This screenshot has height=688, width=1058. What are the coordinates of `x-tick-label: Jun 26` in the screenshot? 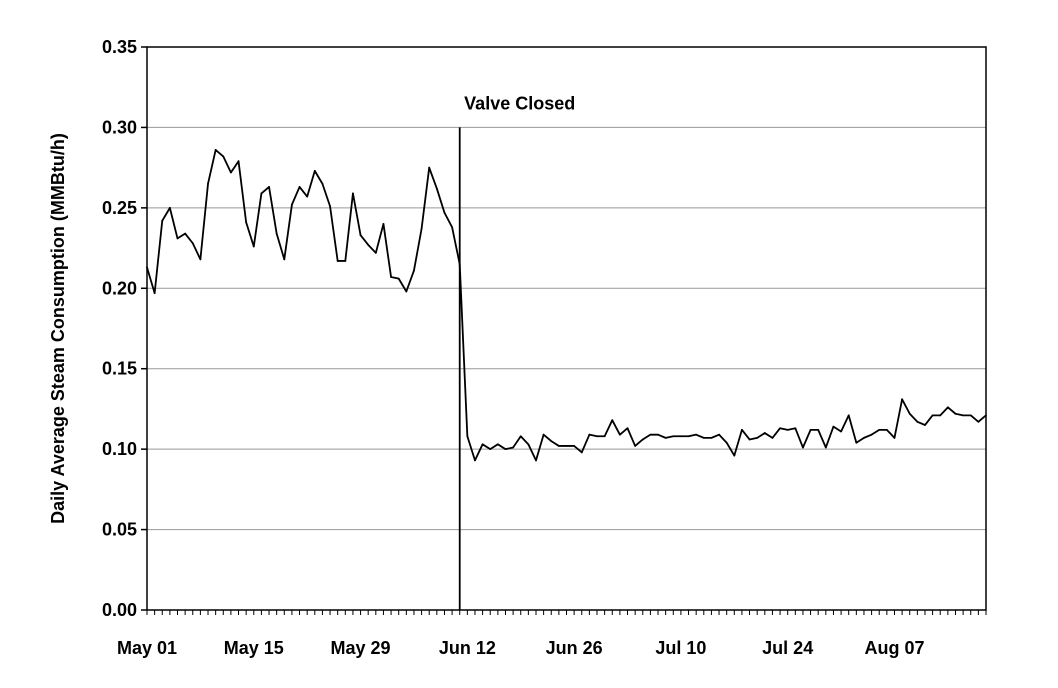 It's located at (574, 648).